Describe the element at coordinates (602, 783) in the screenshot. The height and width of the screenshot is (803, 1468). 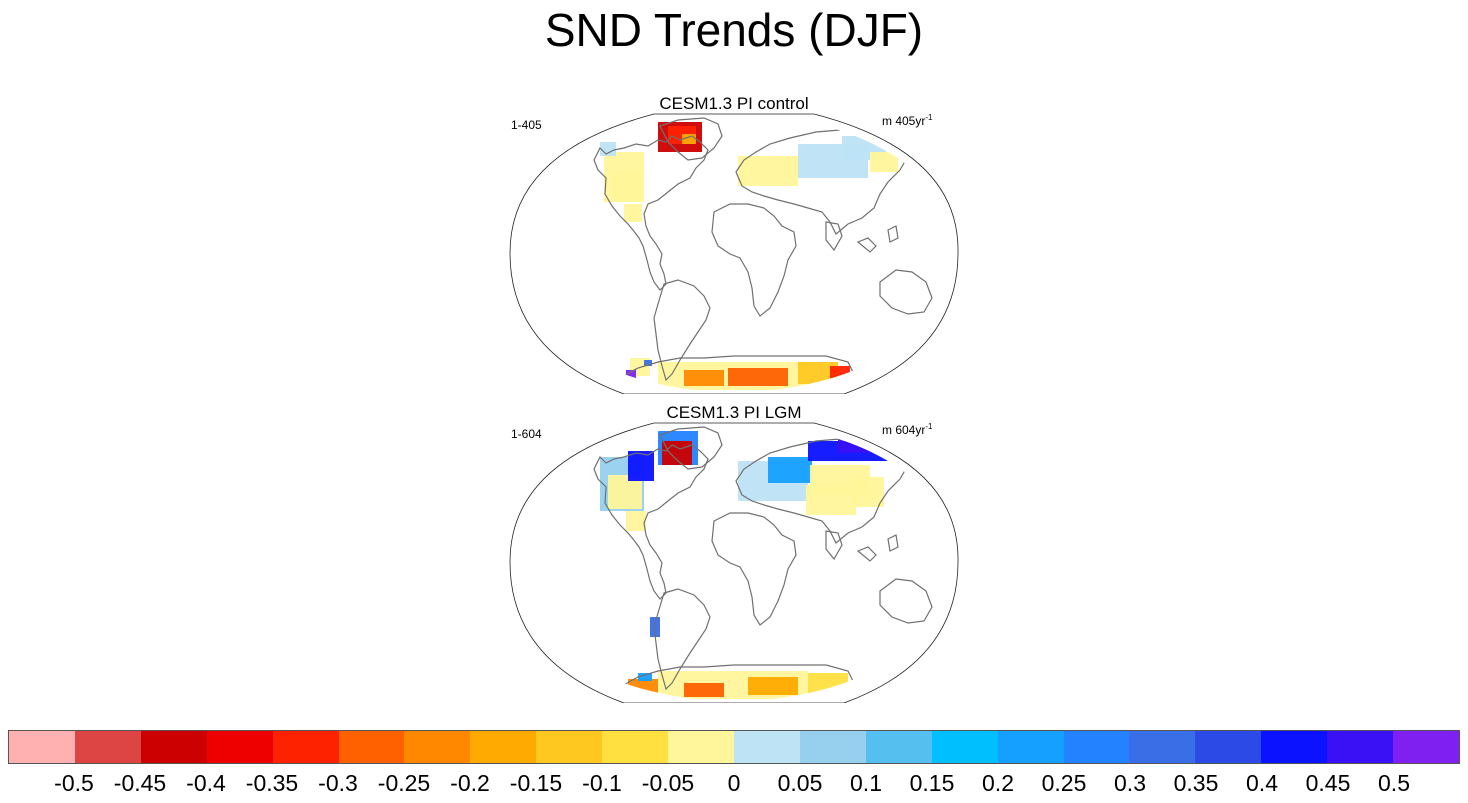
I see `colorbar-tick-label: -0.1` at that location.